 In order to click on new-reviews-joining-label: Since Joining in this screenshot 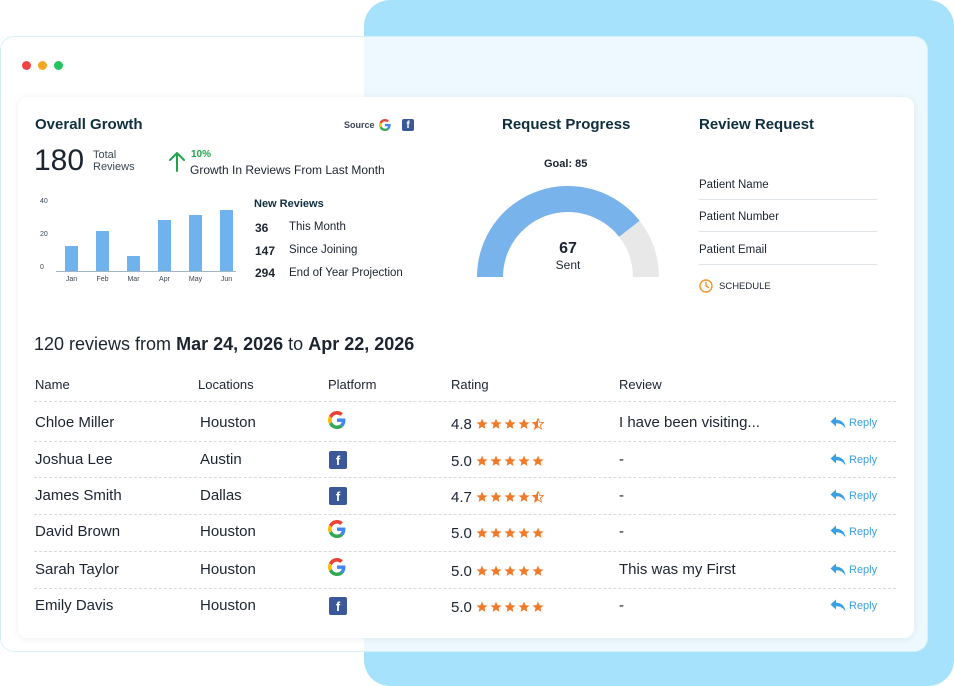, I will do `click(323, 250)`.